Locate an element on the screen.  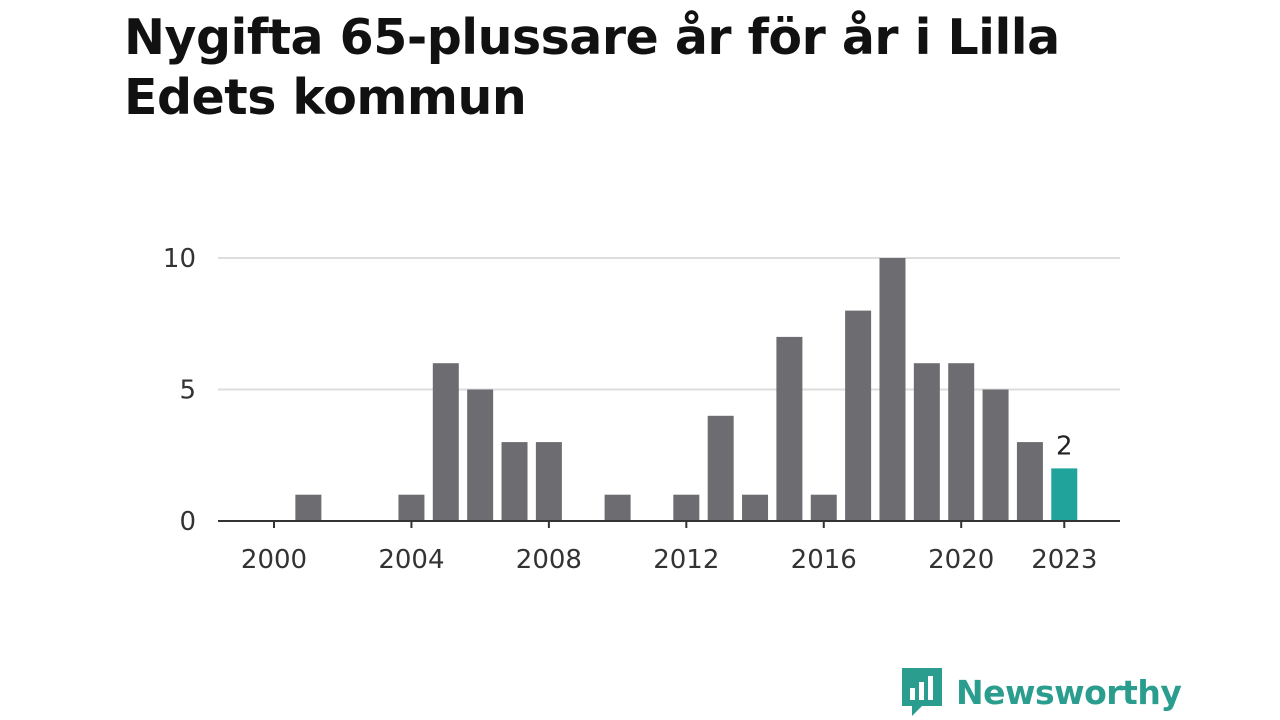
brand-name: Newsworthy is located at coordinates (1069, 692).